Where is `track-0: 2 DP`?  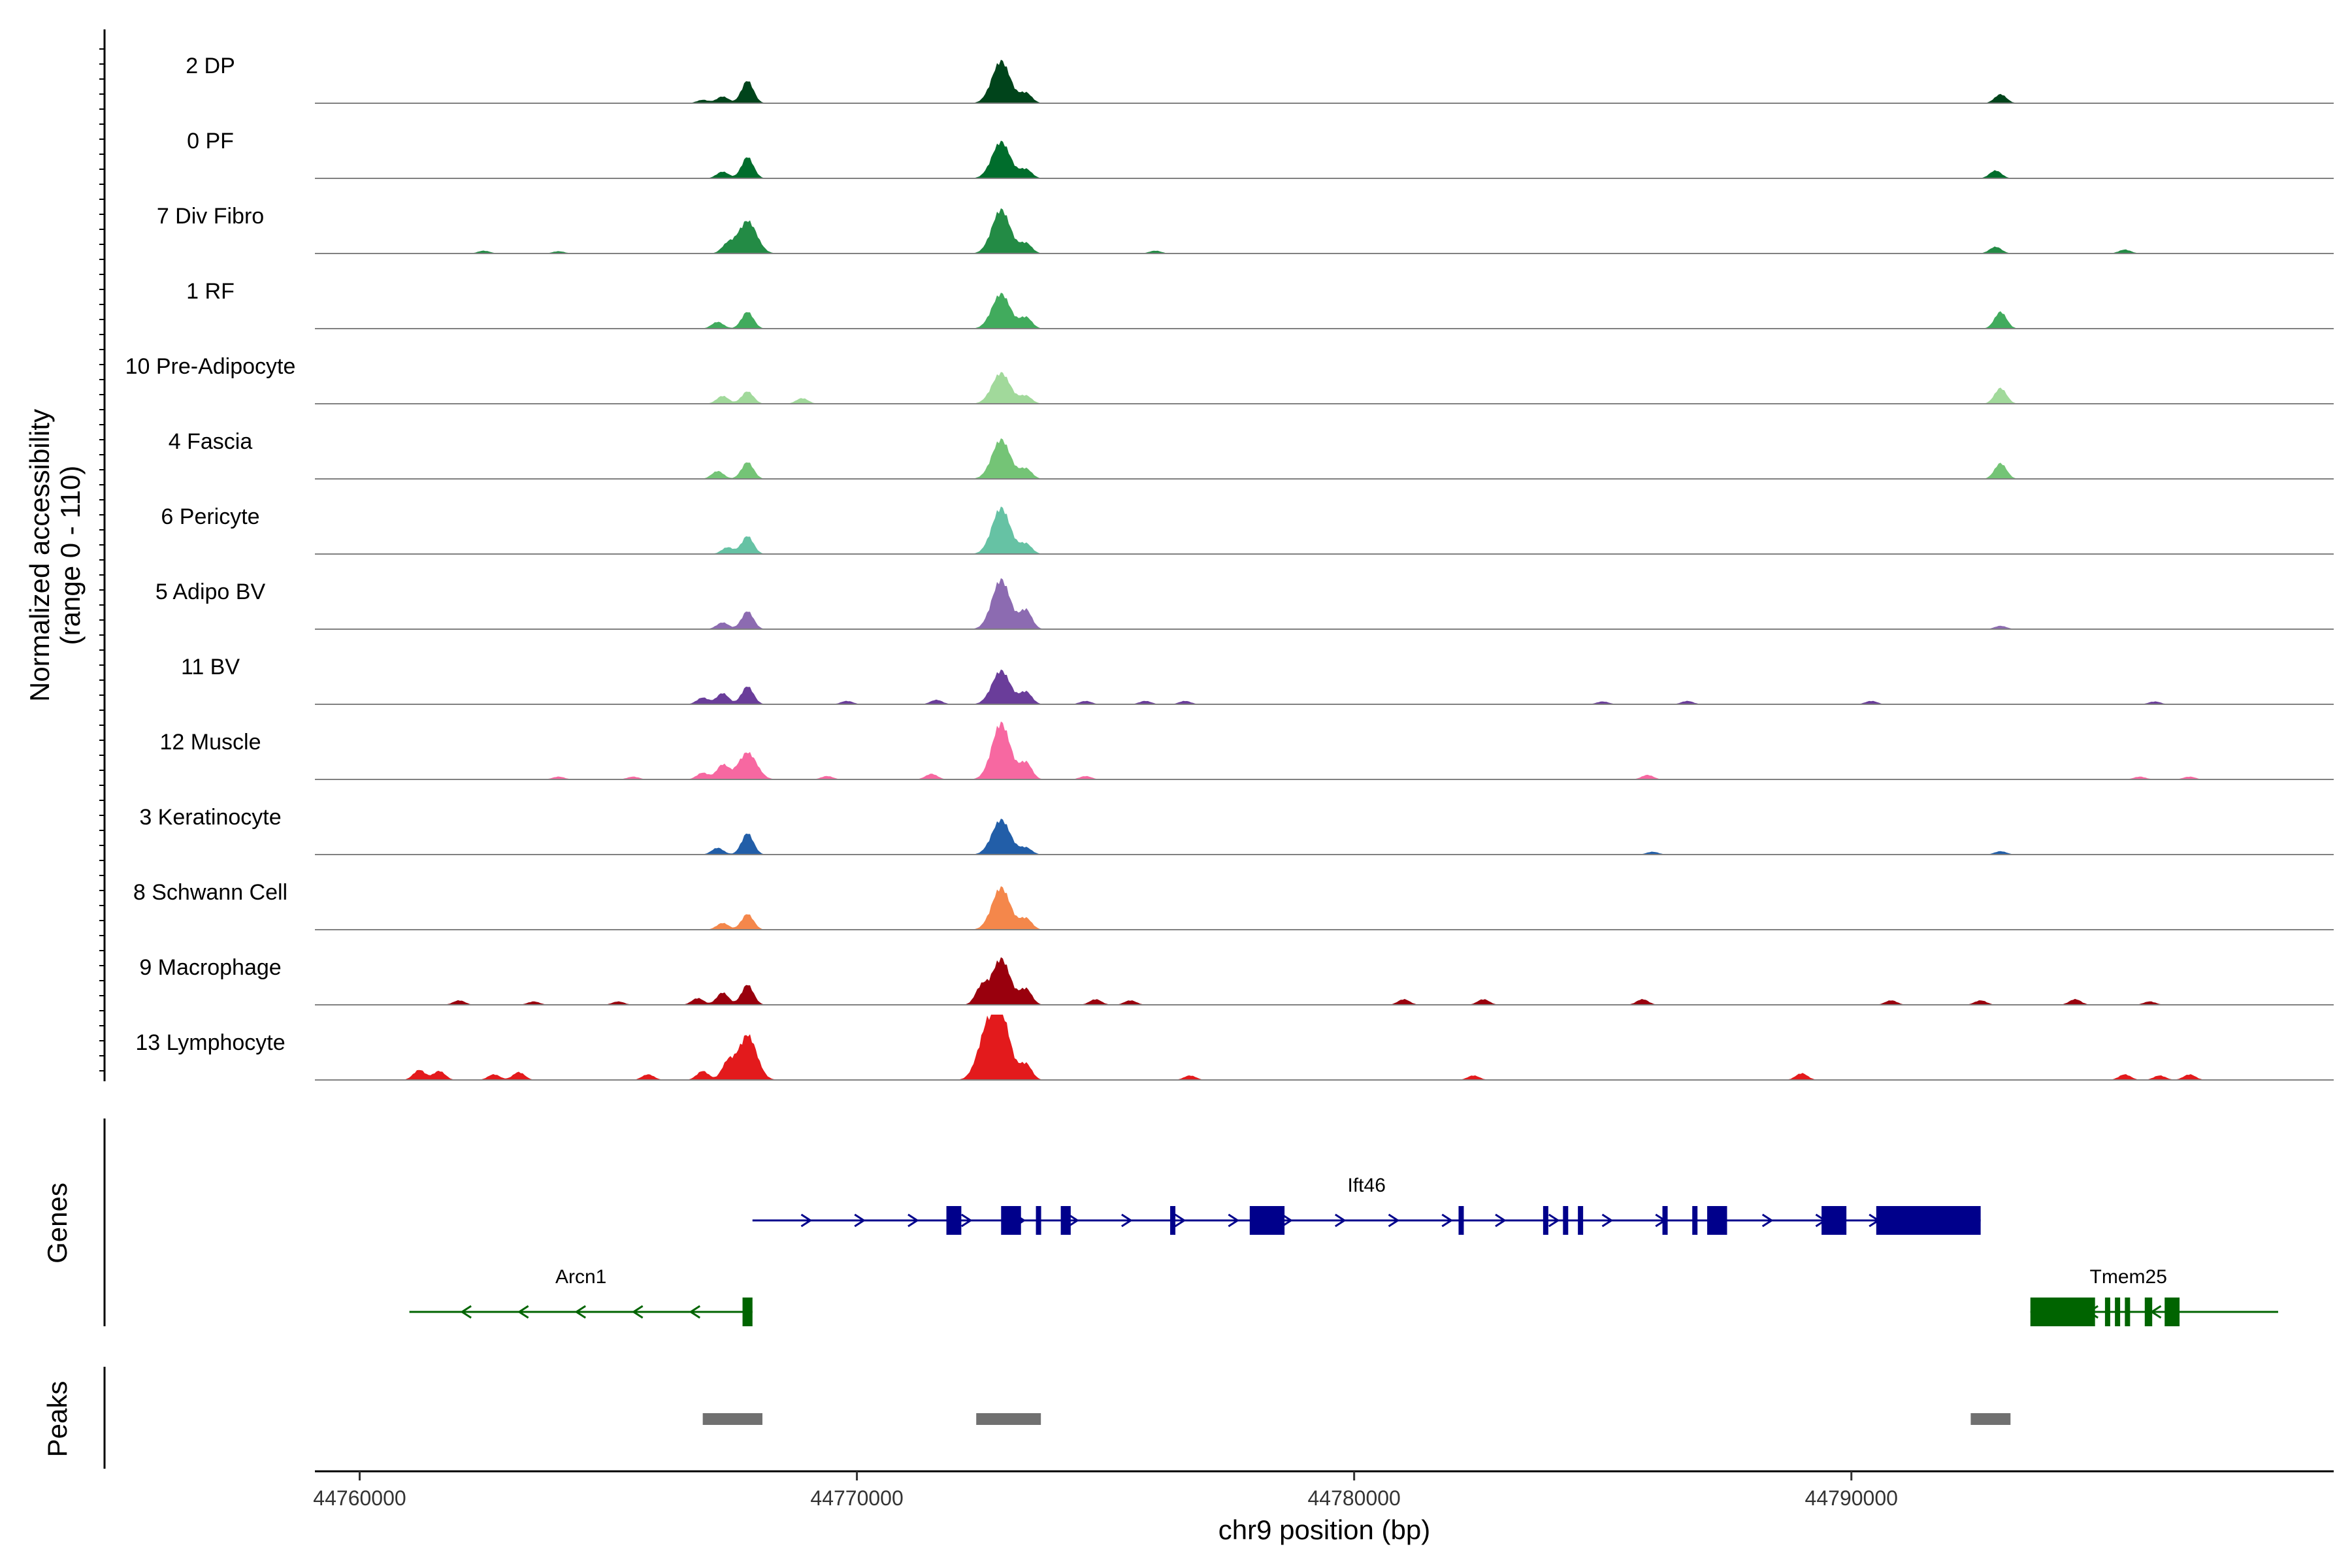
track-0: 2 DP is located at coordinates (1260, 79).